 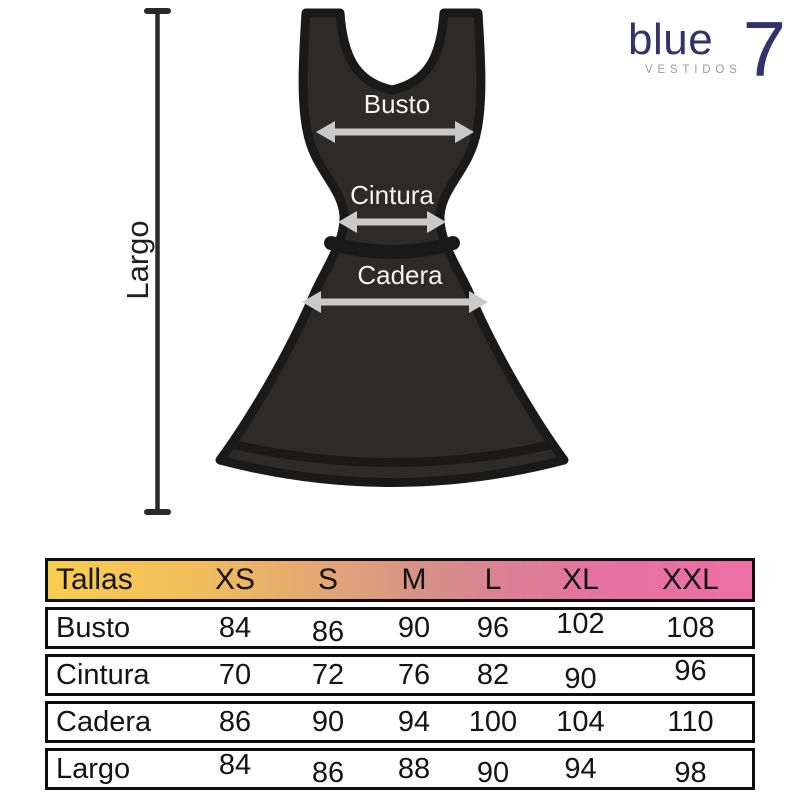 What do you see at coordinates (414, 579) in the screenshot?
I see `header-size-m: M` at bounding box center [414, 579].